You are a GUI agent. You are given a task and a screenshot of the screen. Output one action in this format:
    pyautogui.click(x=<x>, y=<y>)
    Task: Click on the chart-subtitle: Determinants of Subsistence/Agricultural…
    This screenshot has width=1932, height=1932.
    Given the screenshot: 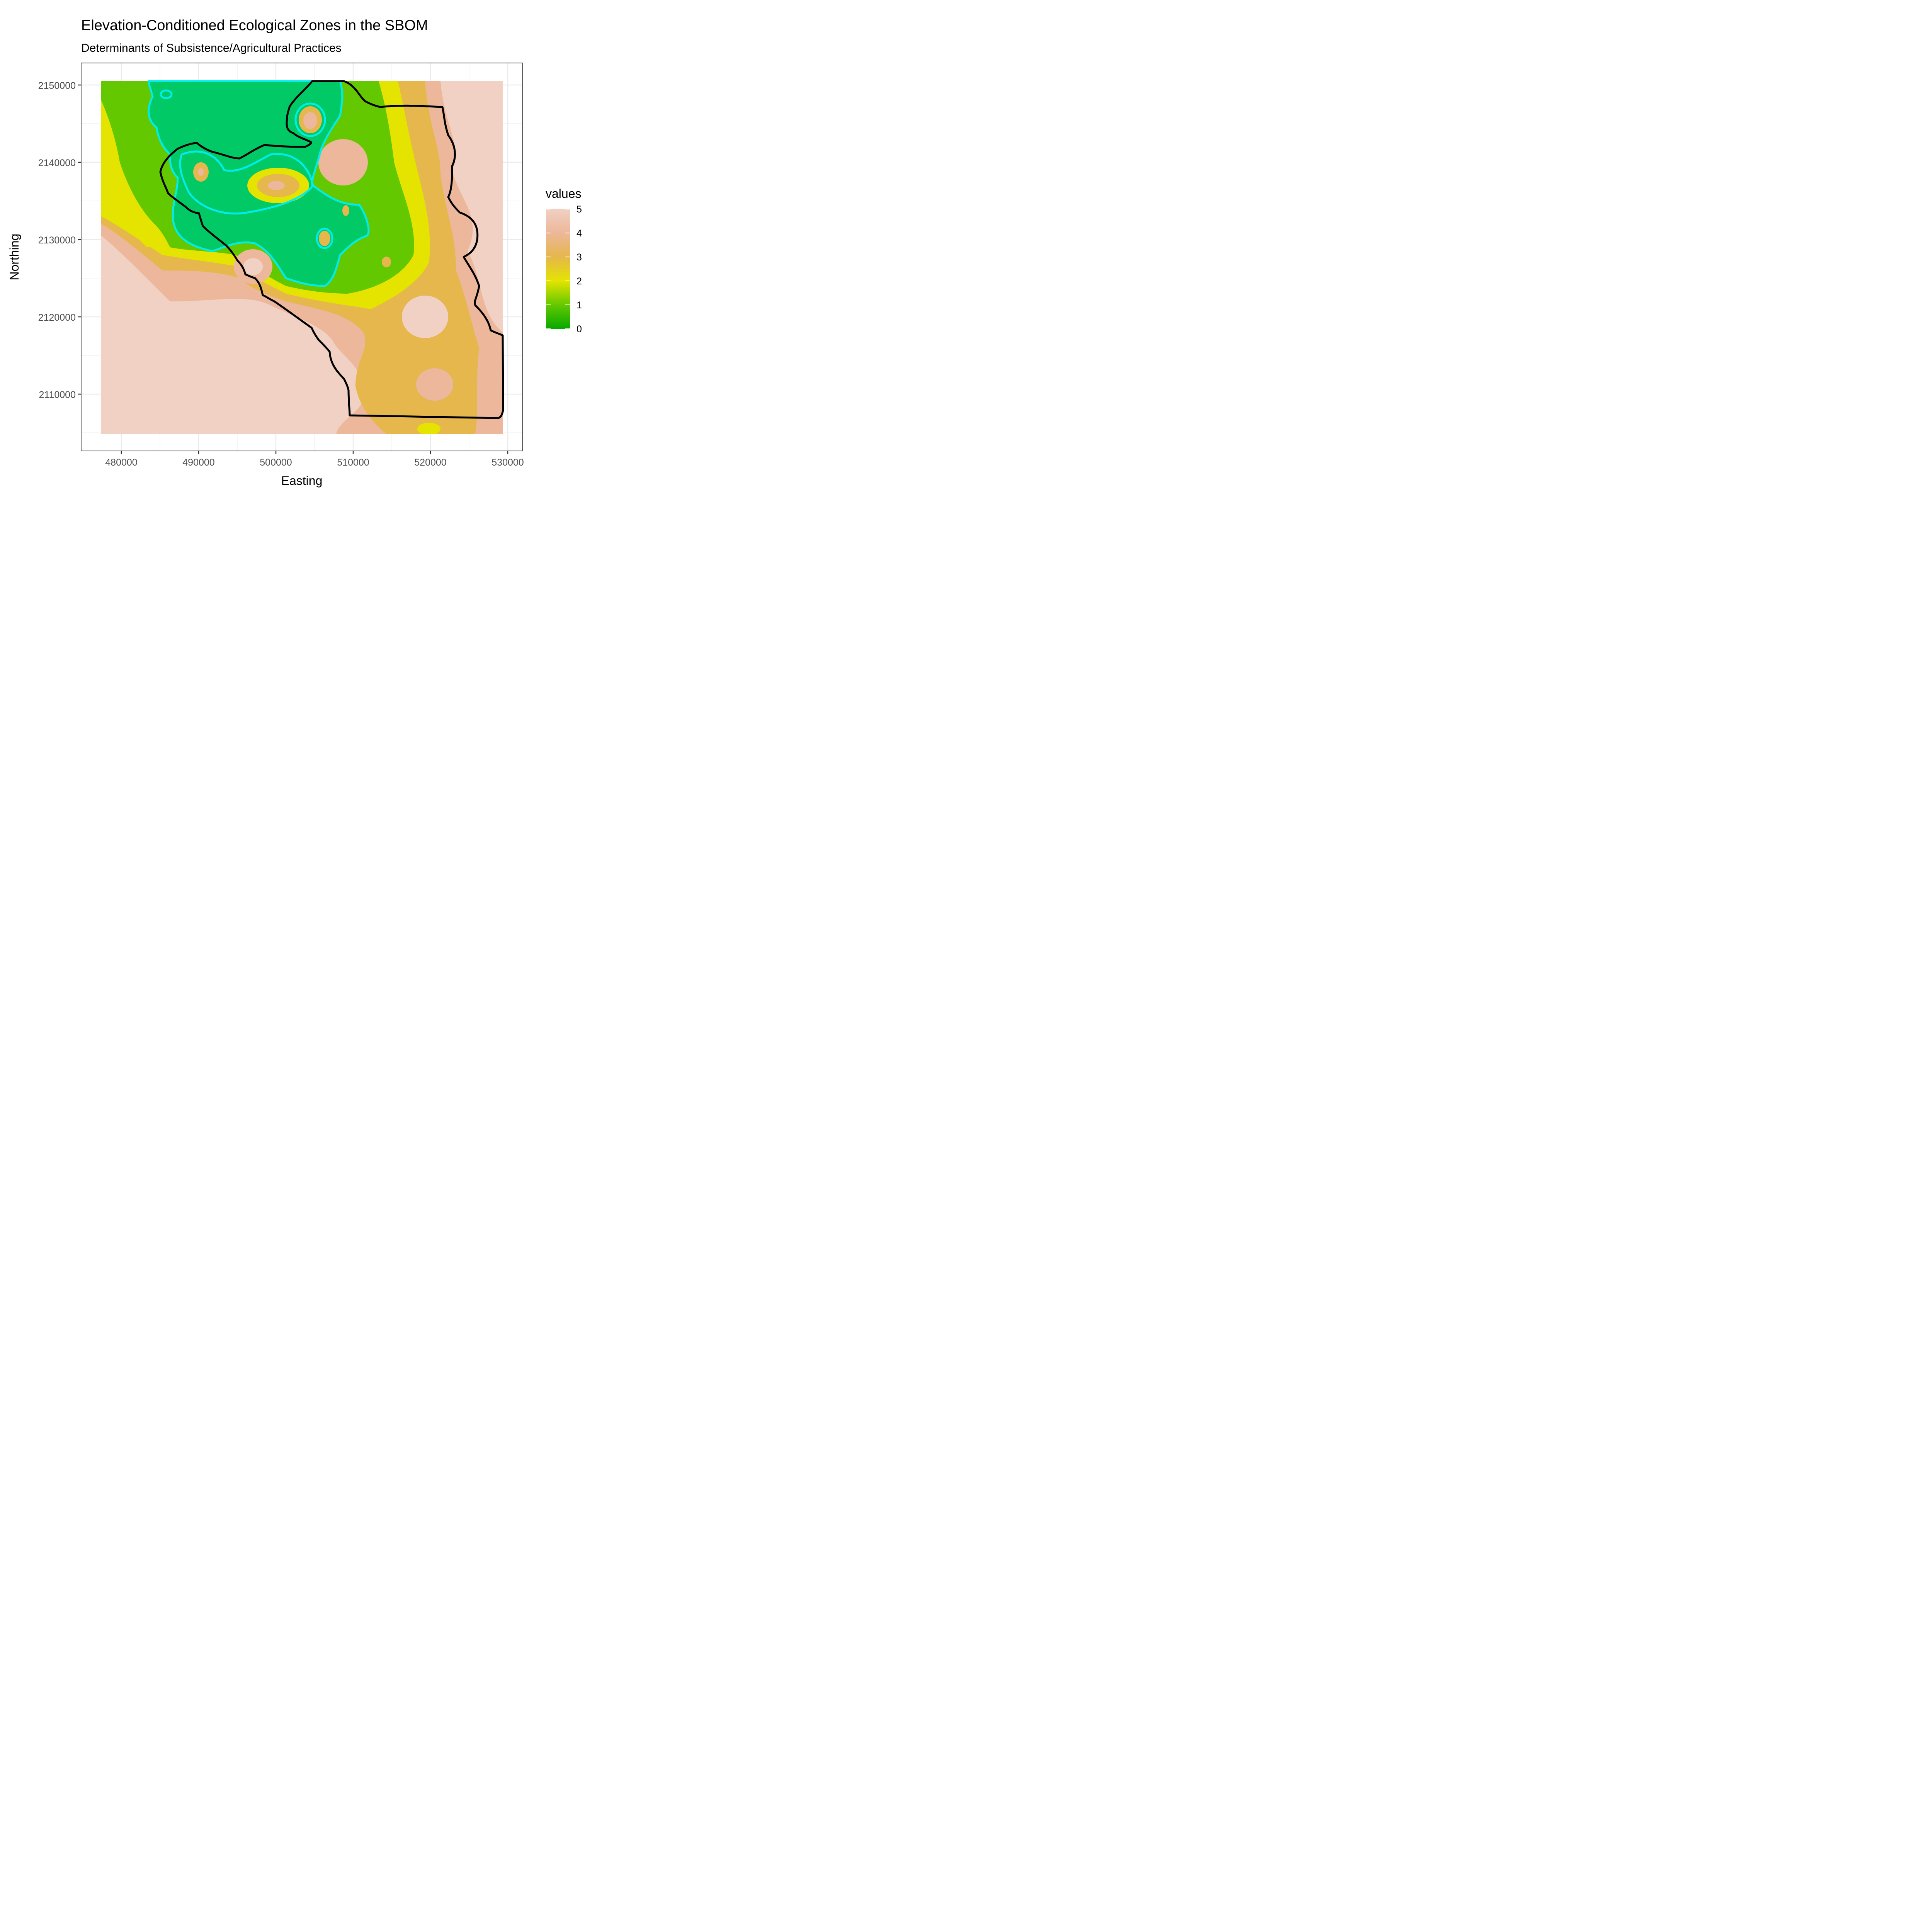 What is the action you would take?
    pyautogui.click(x=212, y=48)
    